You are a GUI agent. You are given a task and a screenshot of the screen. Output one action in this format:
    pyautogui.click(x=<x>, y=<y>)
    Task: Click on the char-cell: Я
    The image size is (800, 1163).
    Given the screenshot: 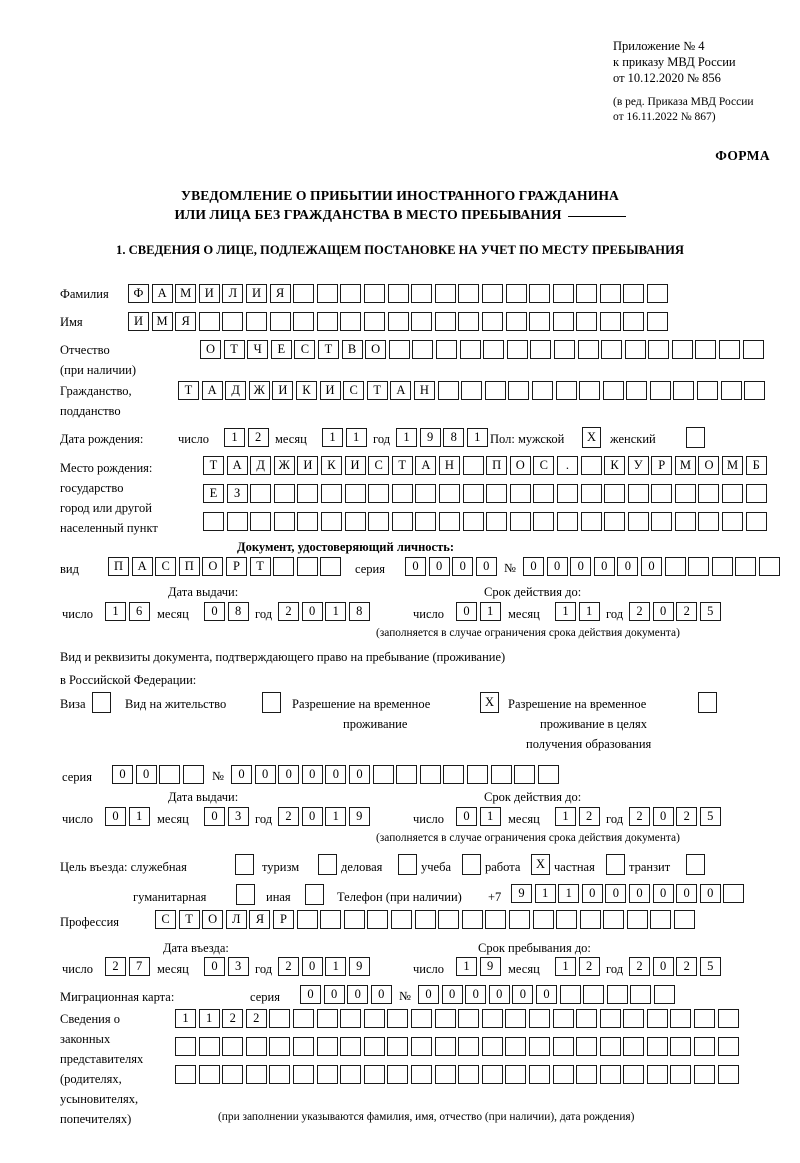 What is the action you would take?
    pyautogui.click(x=280, y=293)
    